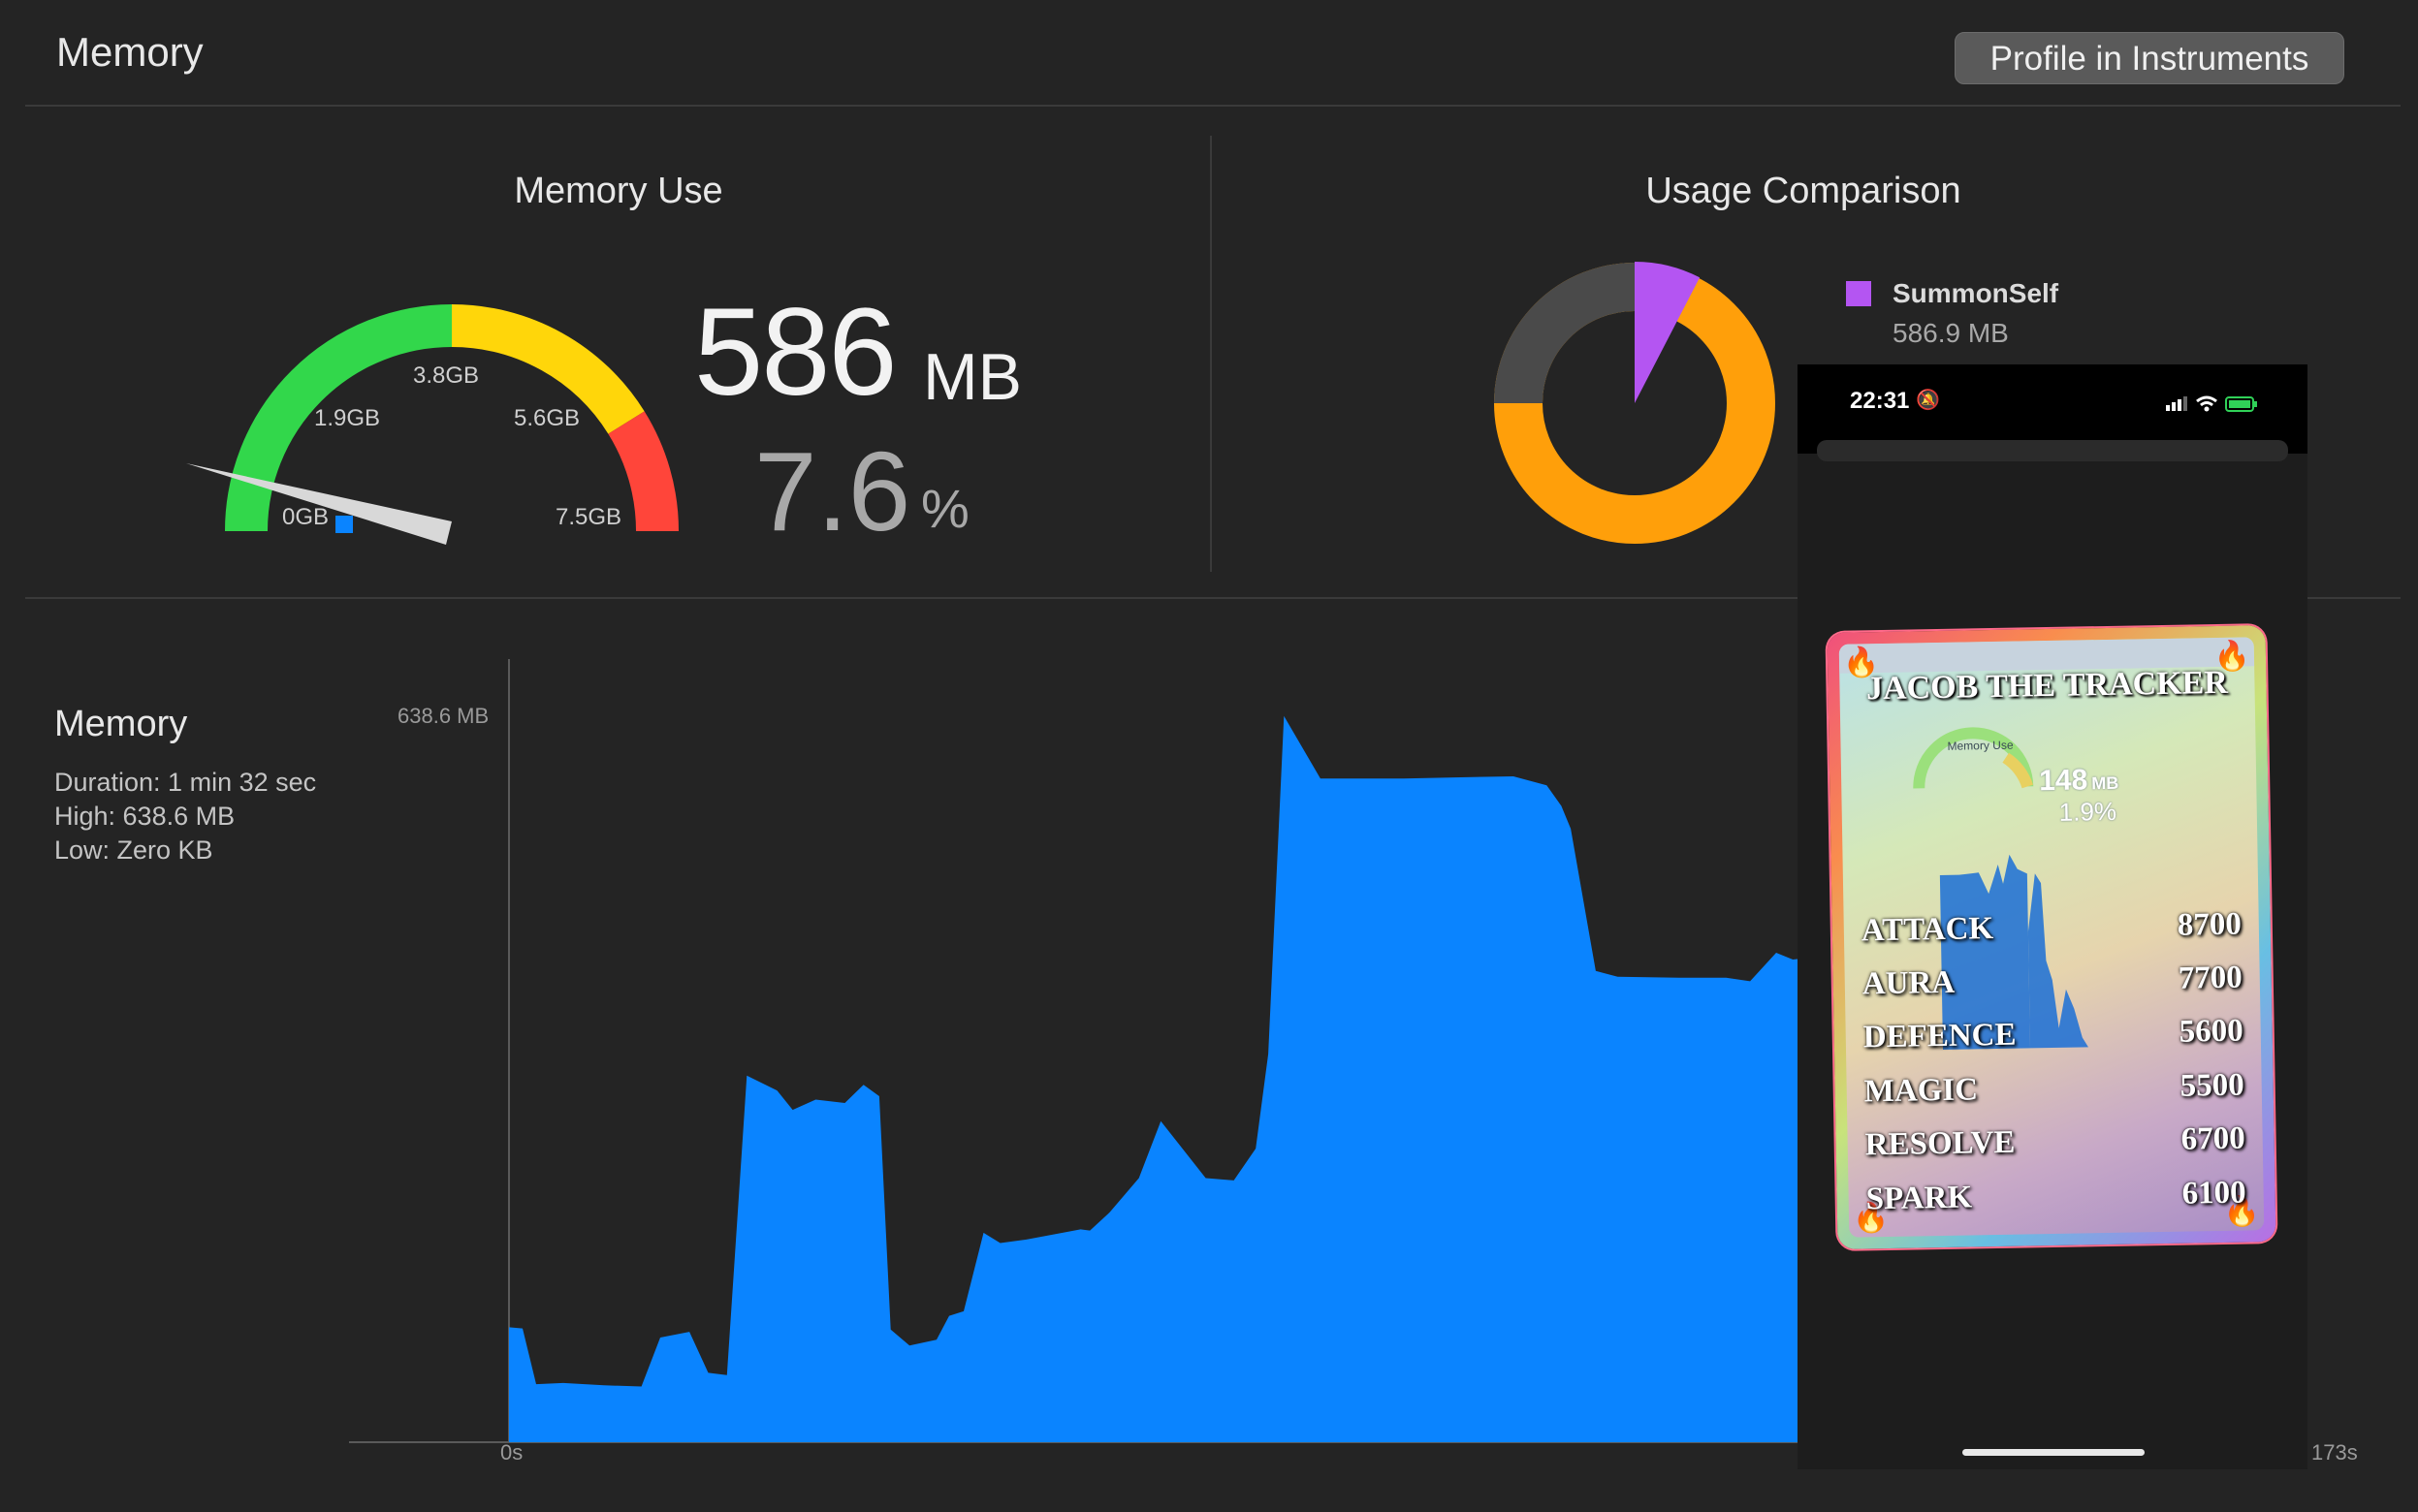 The width and height of the screenshot is (2418, 1512). I want to click on gauge-label-5-6gb: 5.6GB, so click(547, 418).